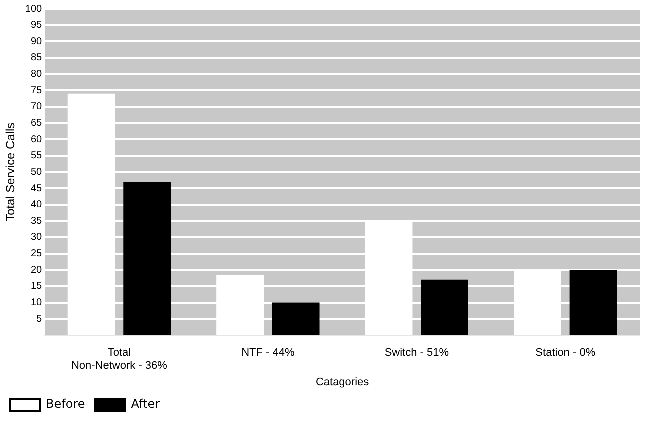  Describe the element at coordinates (36, 107) in the screenshot. I see `y-tick-label: 70` at that location.